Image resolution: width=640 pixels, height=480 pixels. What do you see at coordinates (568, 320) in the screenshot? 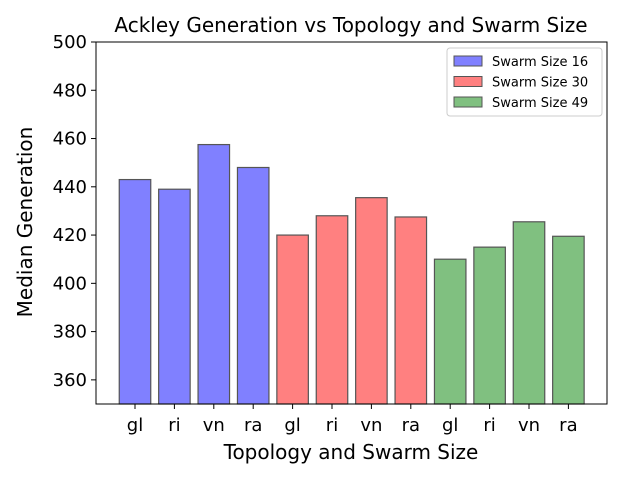
I see `bar-series-3-ra` at bounding box center [568, 320].